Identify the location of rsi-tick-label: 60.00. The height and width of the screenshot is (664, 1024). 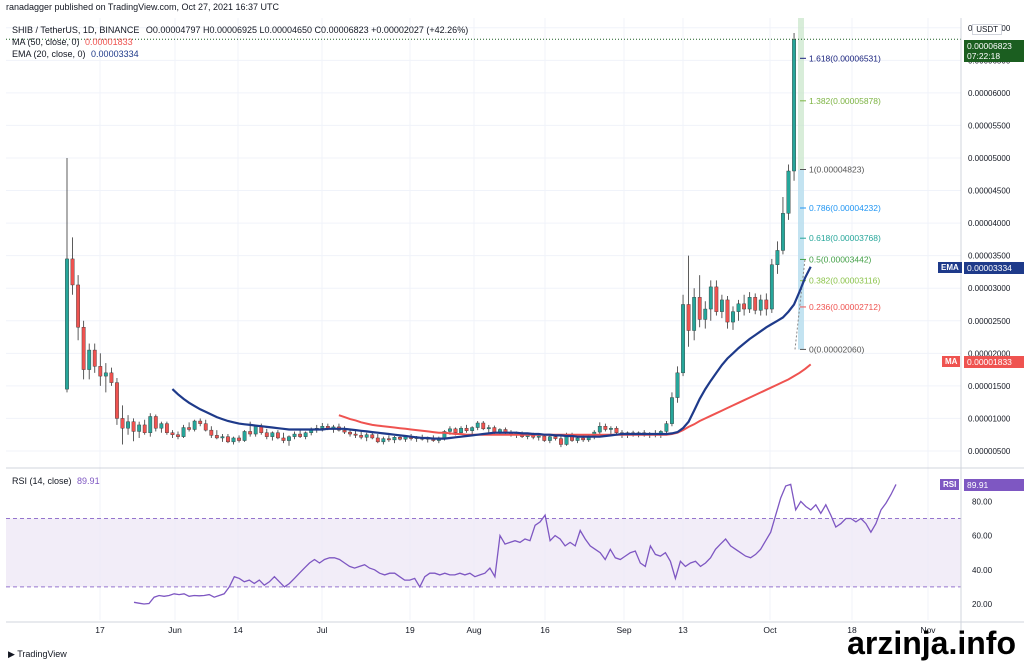
(982, 536).